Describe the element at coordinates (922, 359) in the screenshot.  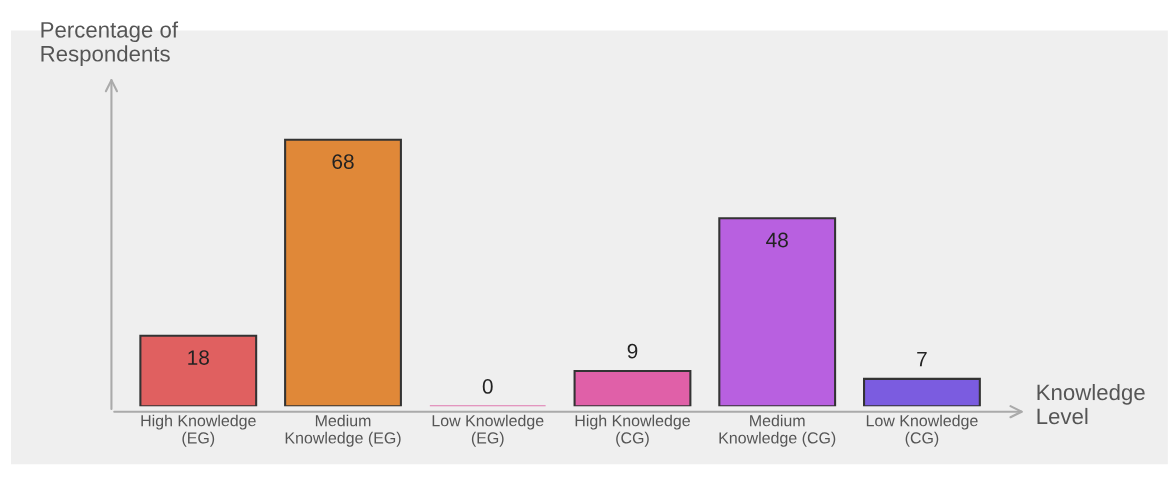
I see `data-label: 7` at that location.